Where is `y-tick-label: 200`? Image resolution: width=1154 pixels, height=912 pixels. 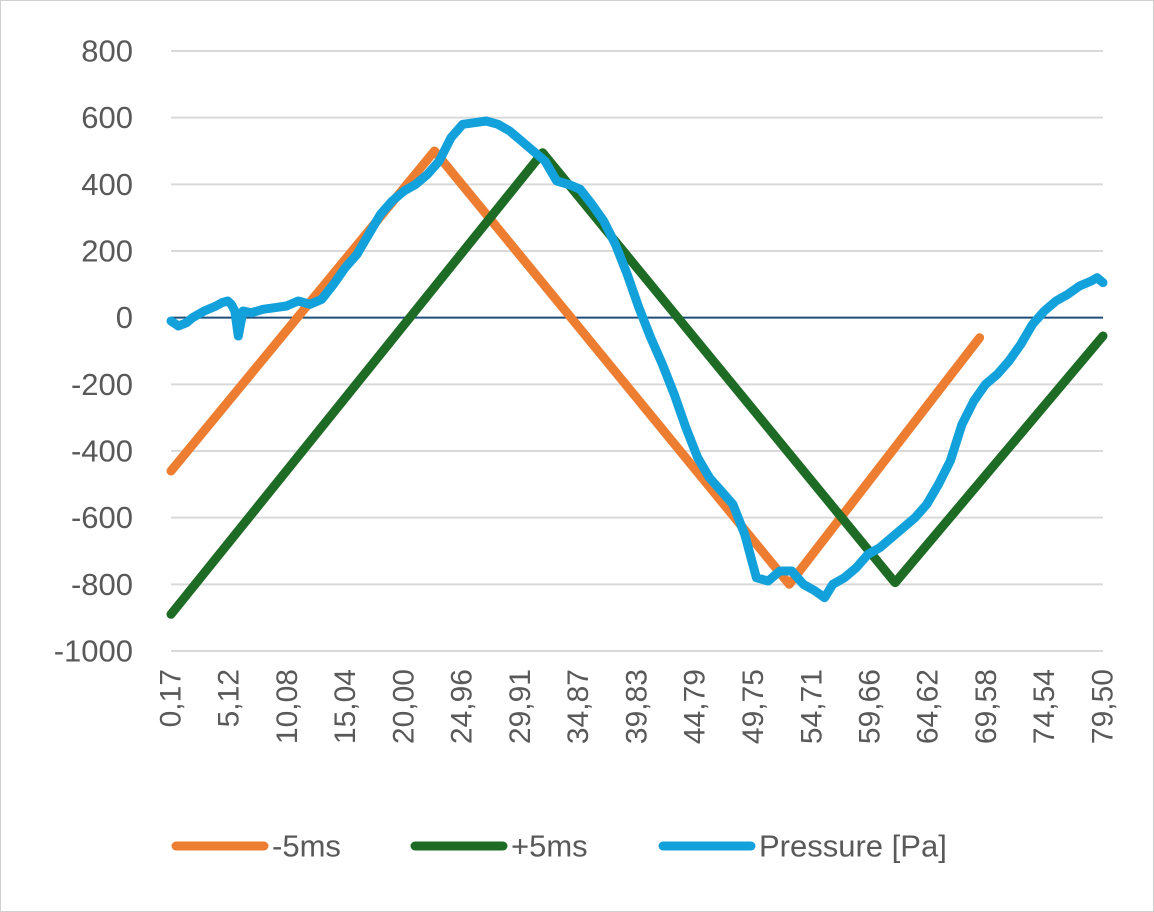 y-tick-label: 200 is located at coordinates (107, 251).